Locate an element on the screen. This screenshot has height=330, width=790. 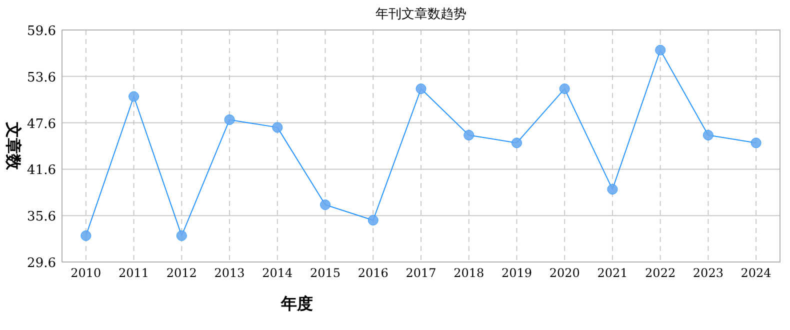
x-axis-title: 年度 is located at coordinates (296, 303).